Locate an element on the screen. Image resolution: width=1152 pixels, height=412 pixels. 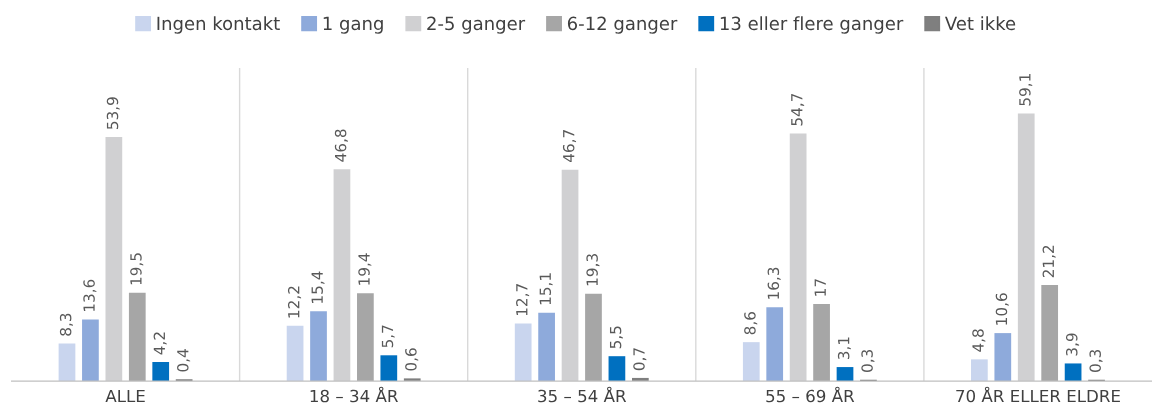
data-label: 0,6 is located at coordinates (412, 359).